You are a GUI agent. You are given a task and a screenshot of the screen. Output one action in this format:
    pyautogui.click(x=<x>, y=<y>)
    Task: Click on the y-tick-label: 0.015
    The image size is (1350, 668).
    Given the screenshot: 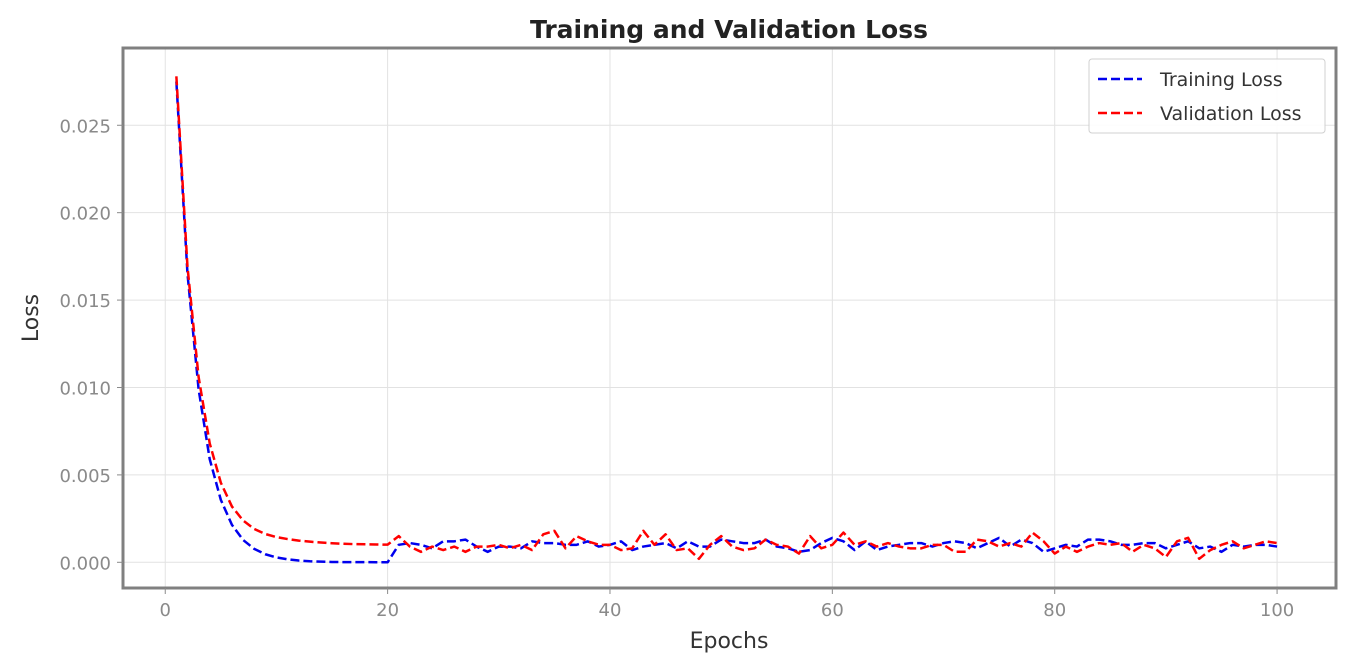 What is the action you would take?
    pyautogui.click(x=85, y=301)
    